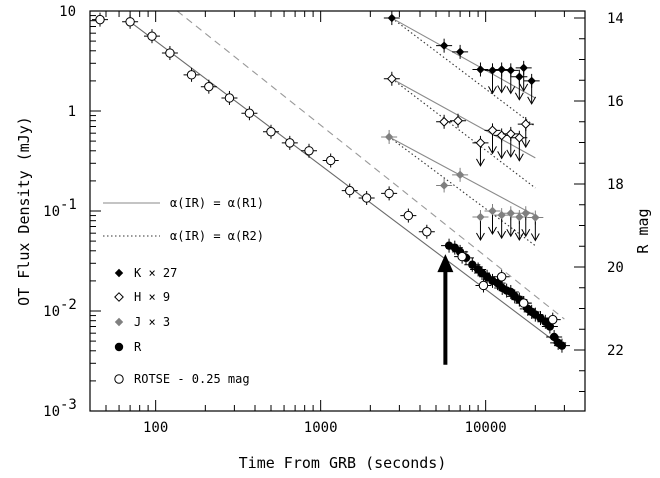  Describe the element at coordinates (615, 185) in the screenshot. I see `y2-tick-label: 18` at that location.